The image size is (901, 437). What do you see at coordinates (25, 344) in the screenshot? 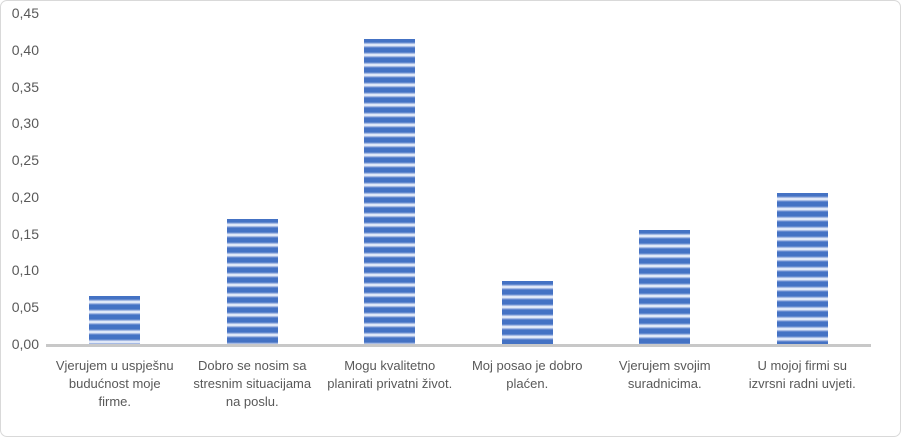
I see `y-axis-tick-label: 0,00` at bounding box center [25, 344].